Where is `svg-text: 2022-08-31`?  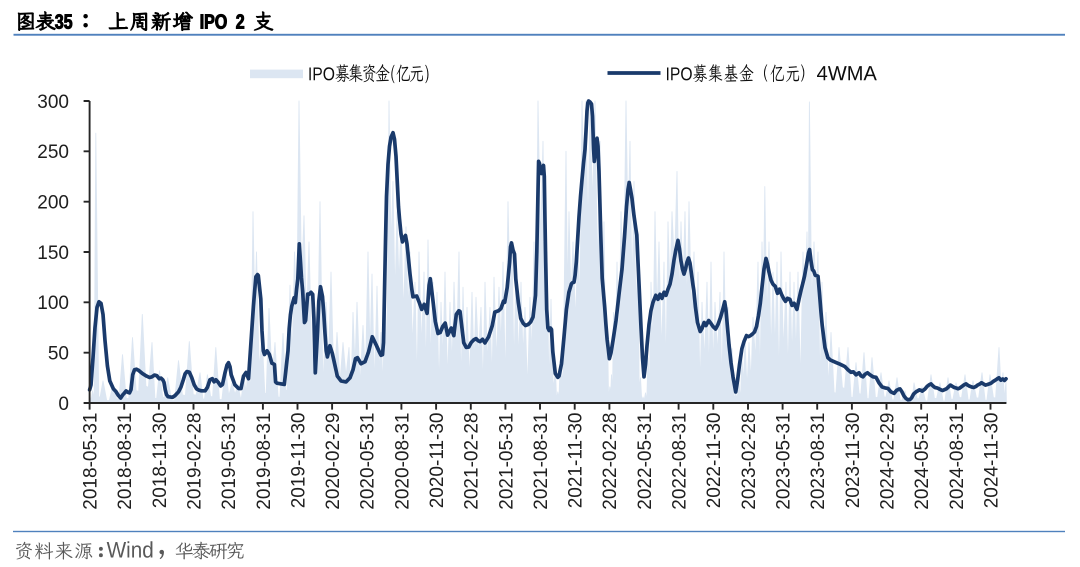
svg-text: 2022-08-31 is located at coordinates (680, 461).